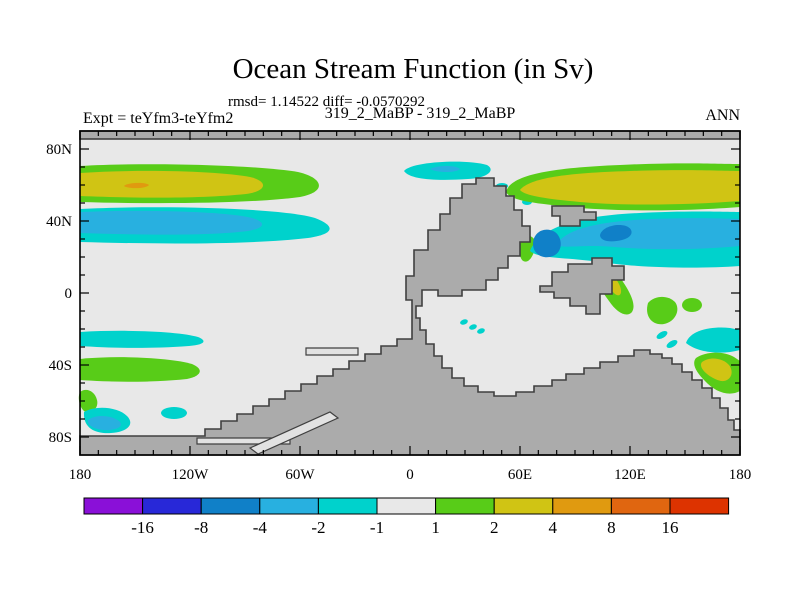 This screenshot has height=600, width=800. What do you see at coordinates (520, 475) in the screenshot?
I see `x-tick-label: 60E` at bounding box center [520, 475].